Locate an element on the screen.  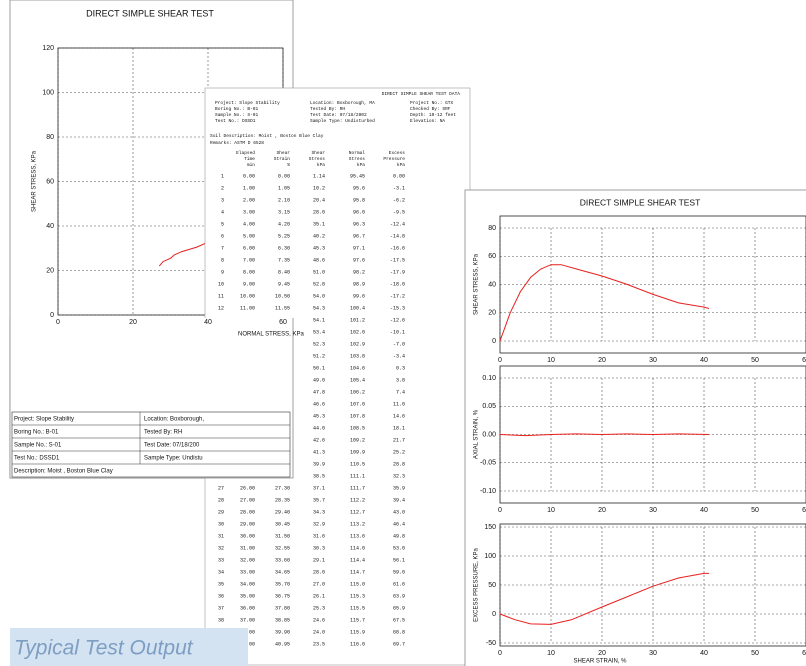
table-cell: 7.4 is located at coordinates (400, 392).